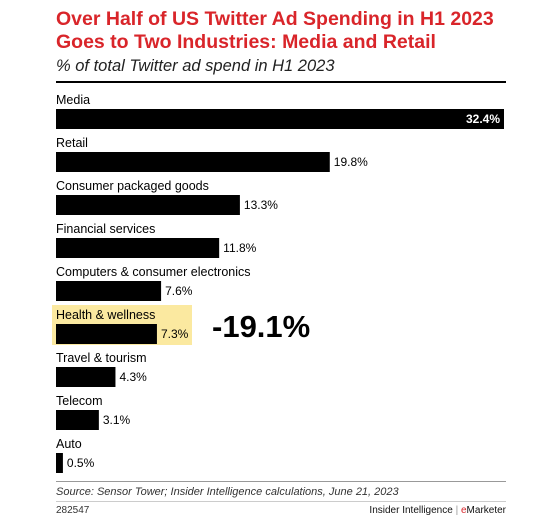 This screenshot has width=560, height=521. What do you see at coordinates (153, 272) in the screenshot?
I see `category-label: Computers & consumer electronics` at bounding box center [153, 272].